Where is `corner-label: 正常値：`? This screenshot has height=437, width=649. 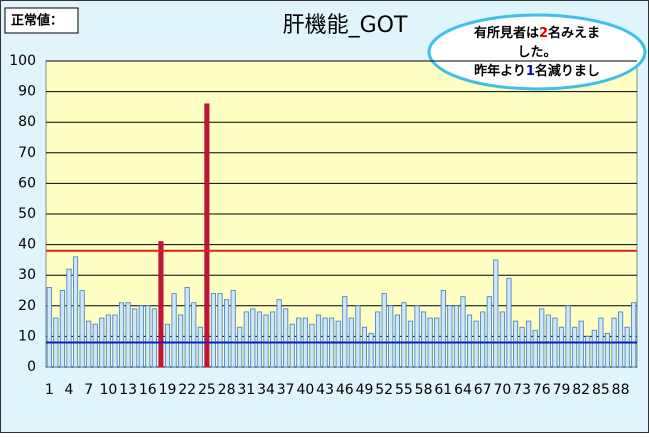 corner-label: 正常値： is located at coordinates (37, 21).